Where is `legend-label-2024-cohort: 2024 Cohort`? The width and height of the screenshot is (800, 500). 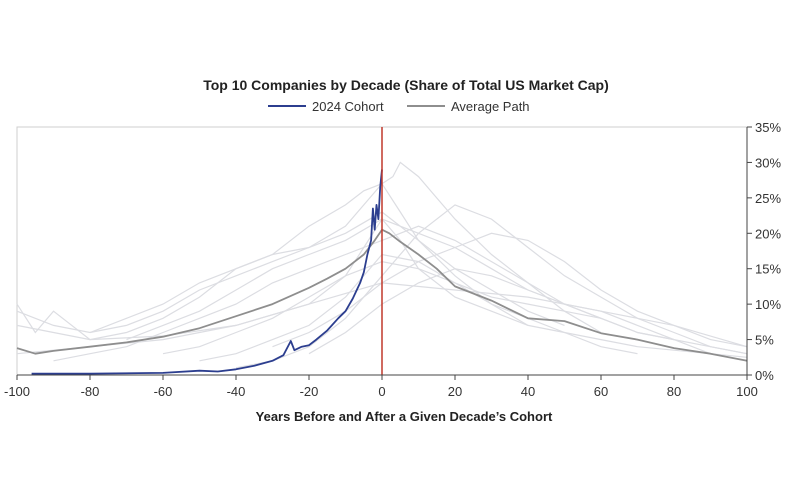 legend-label-2024-cohort: 2024 Cohort is located at coordinates (348, 106).